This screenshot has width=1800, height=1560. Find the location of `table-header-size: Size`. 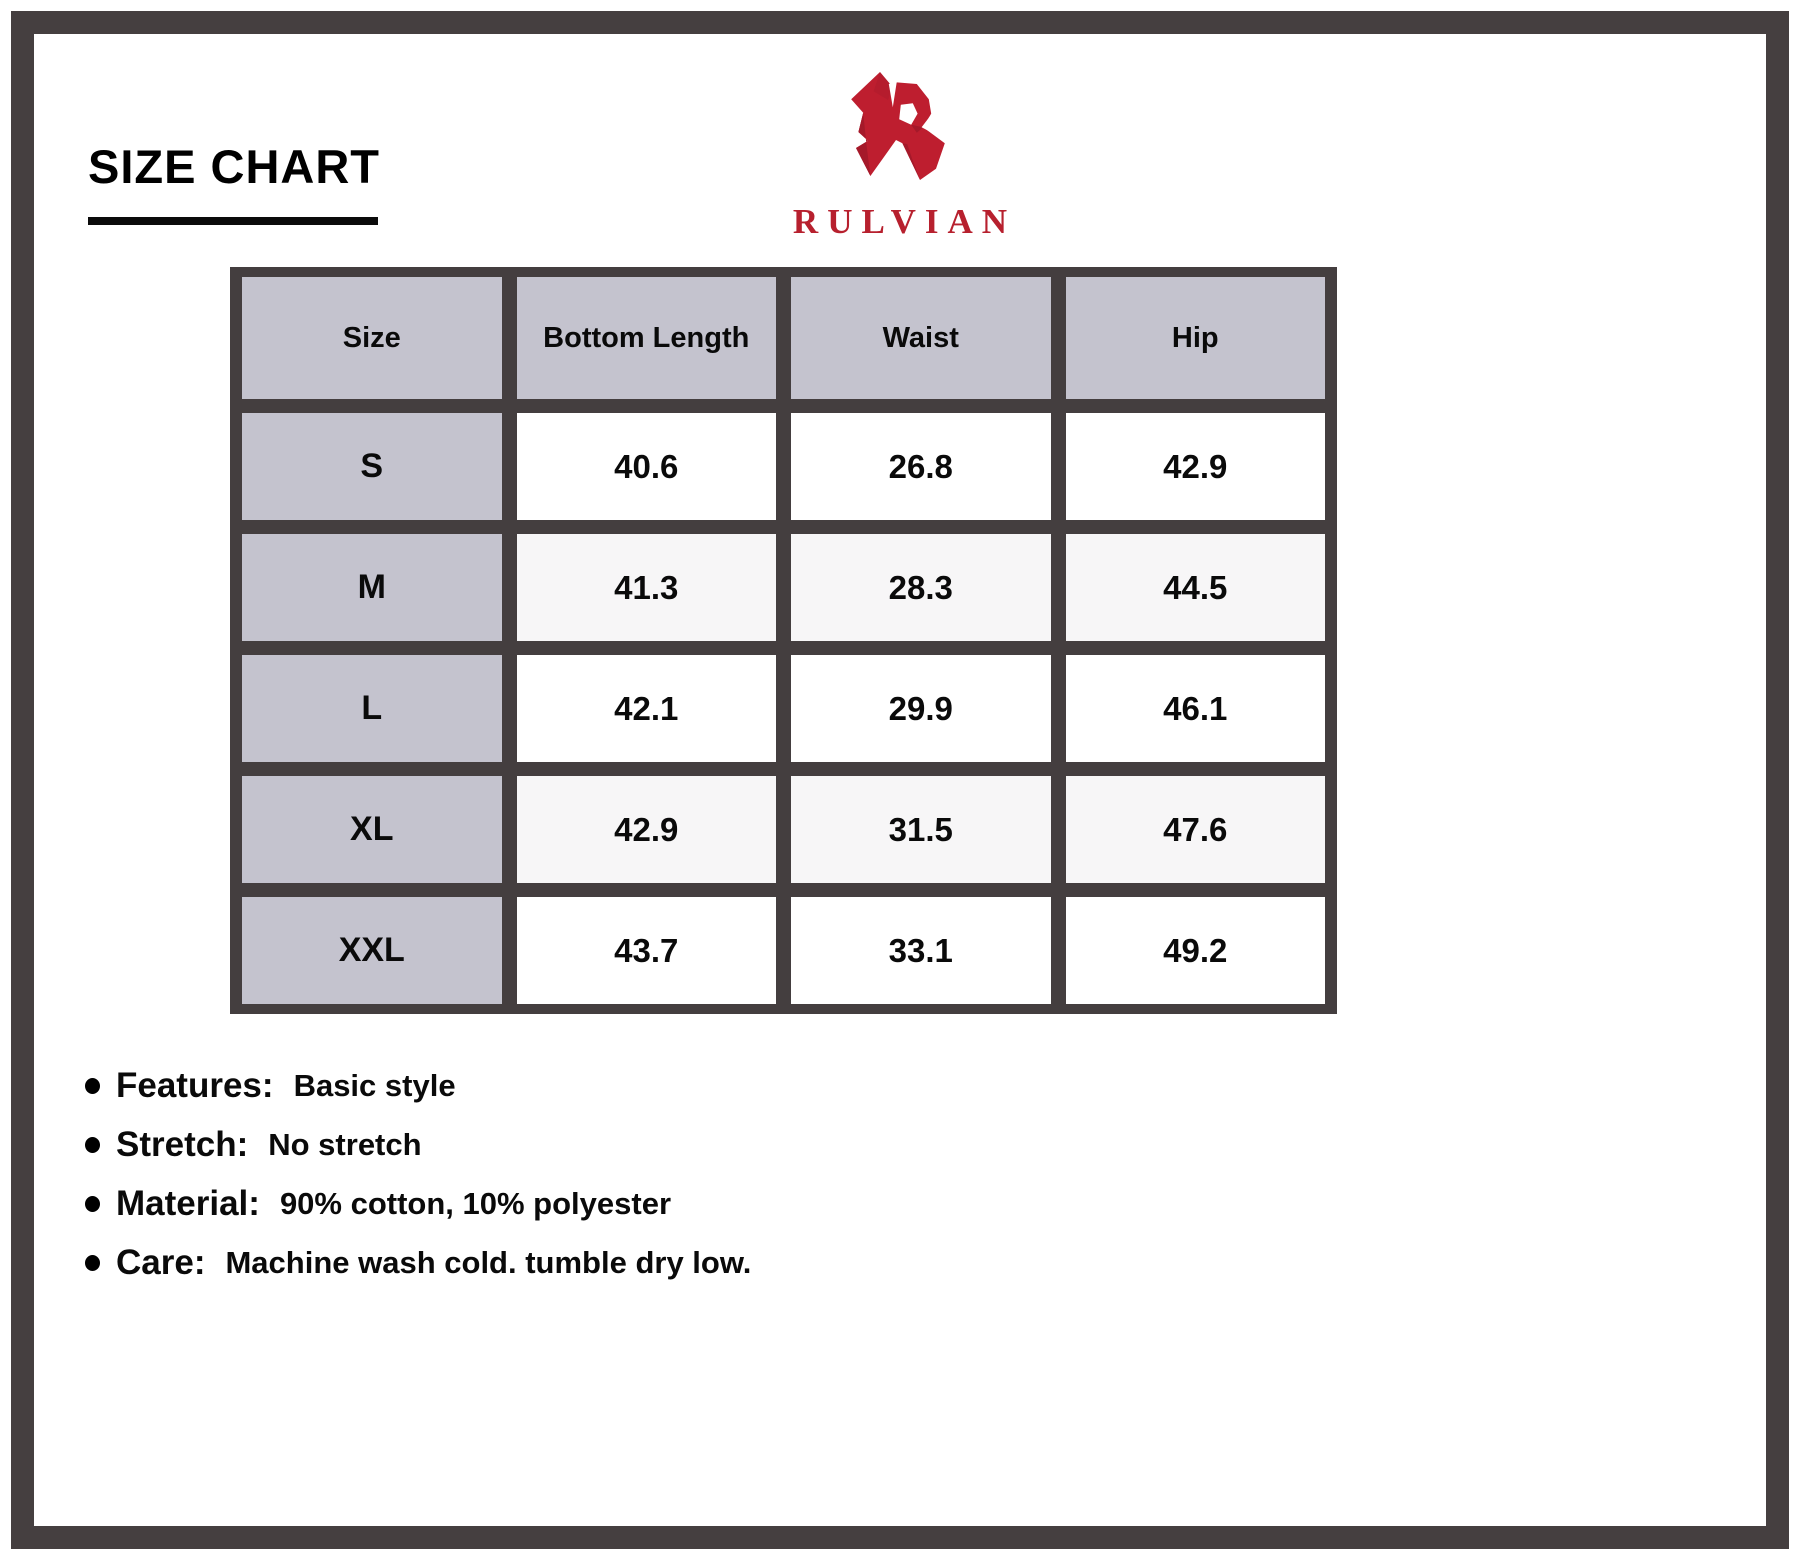

table-header-size: Size is located at coordinates (372, 338).